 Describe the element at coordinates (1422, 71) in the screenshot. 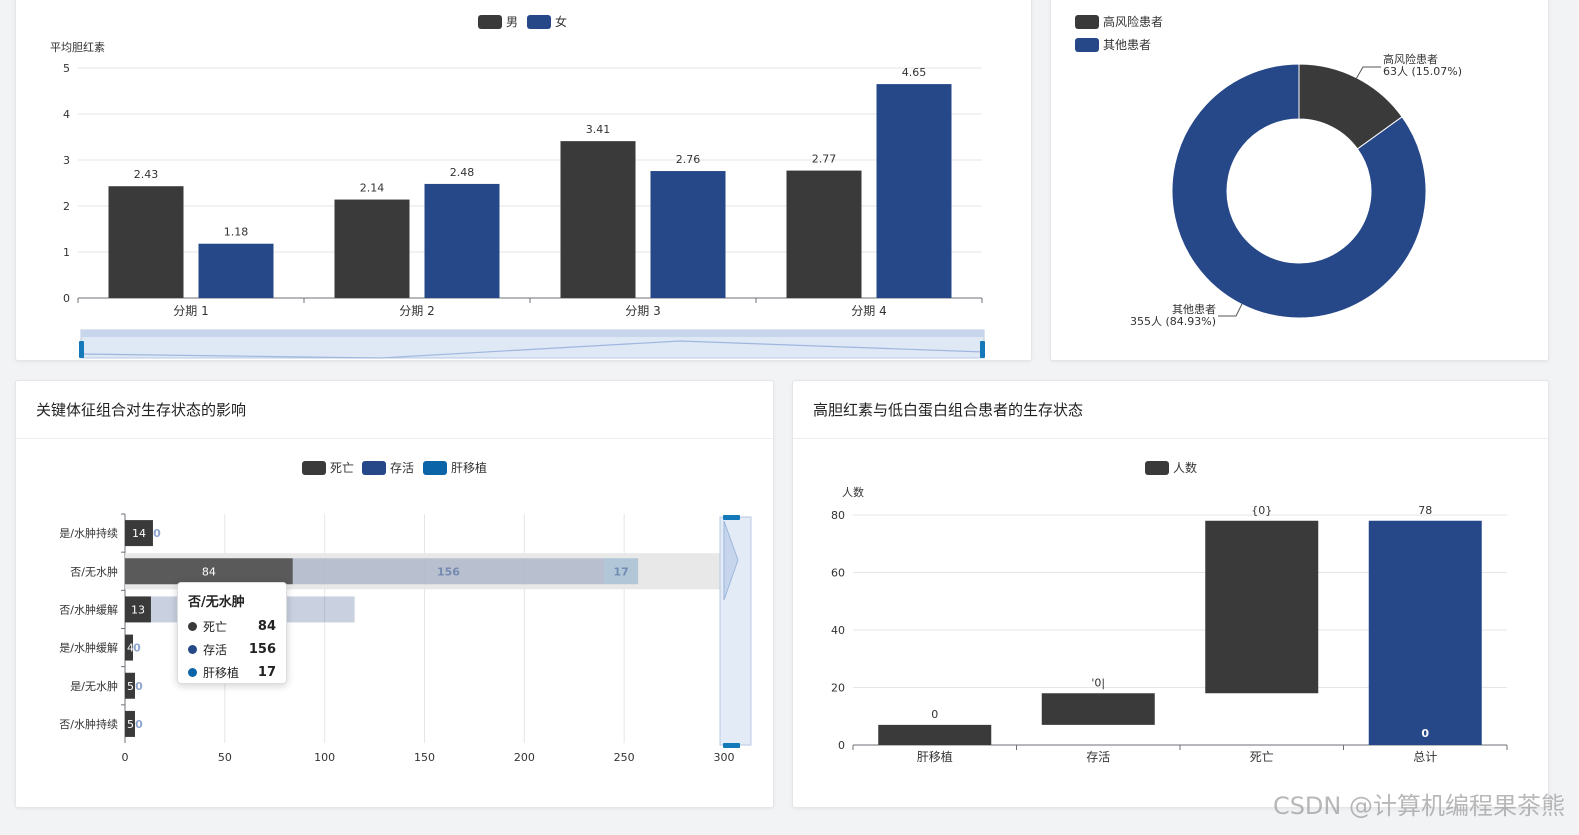

I see `slice-label-value: 63人 (15.07%)` at that location.